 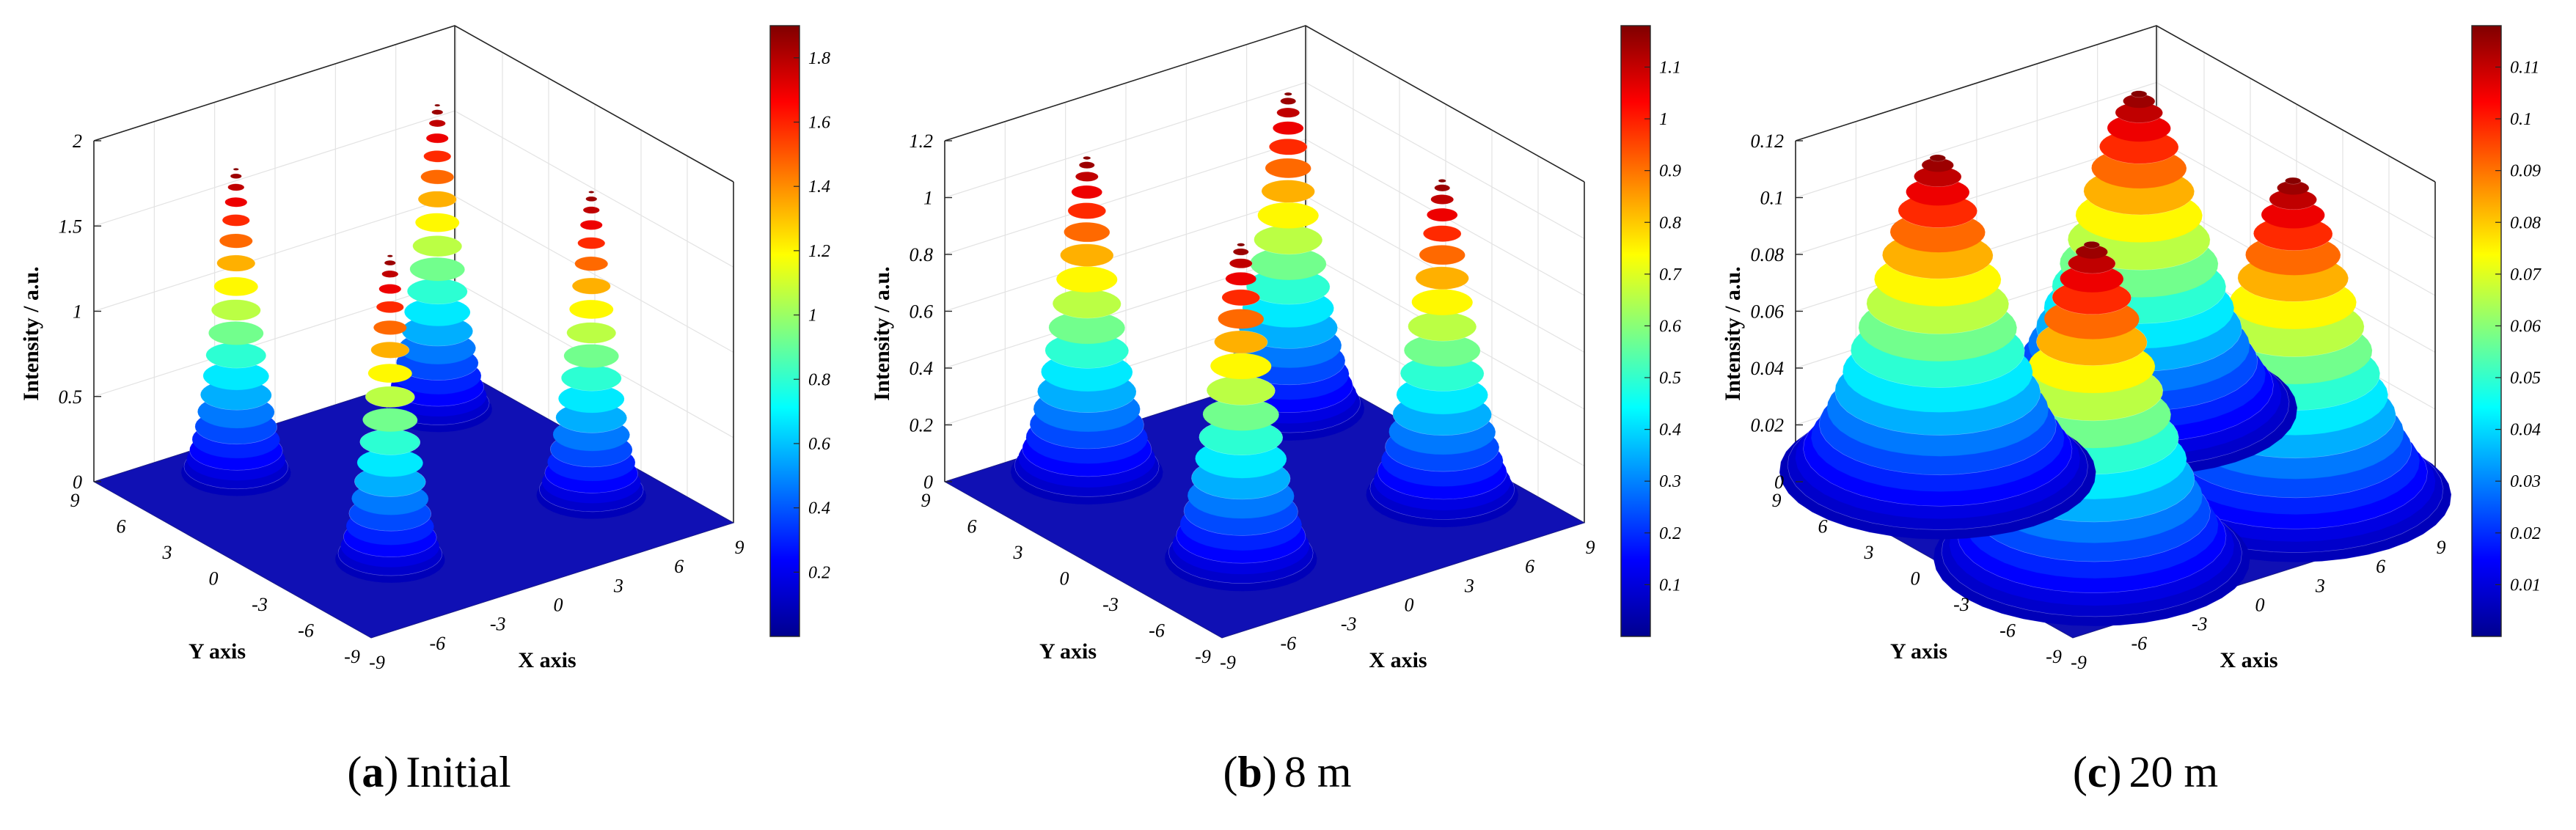 I want to click on z-tick-labels: 0 0.02 0.04 0.06 0.08 0.1 0.12, so click(x=1777, y=312).